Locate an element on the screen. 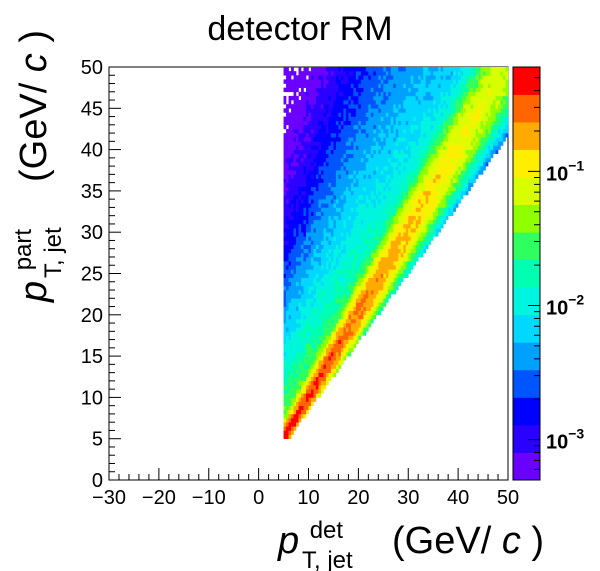 Image resolution: width=600 pixels, height=571 pixels. y-tick-label: 45 is located at coordinates (92, 109).